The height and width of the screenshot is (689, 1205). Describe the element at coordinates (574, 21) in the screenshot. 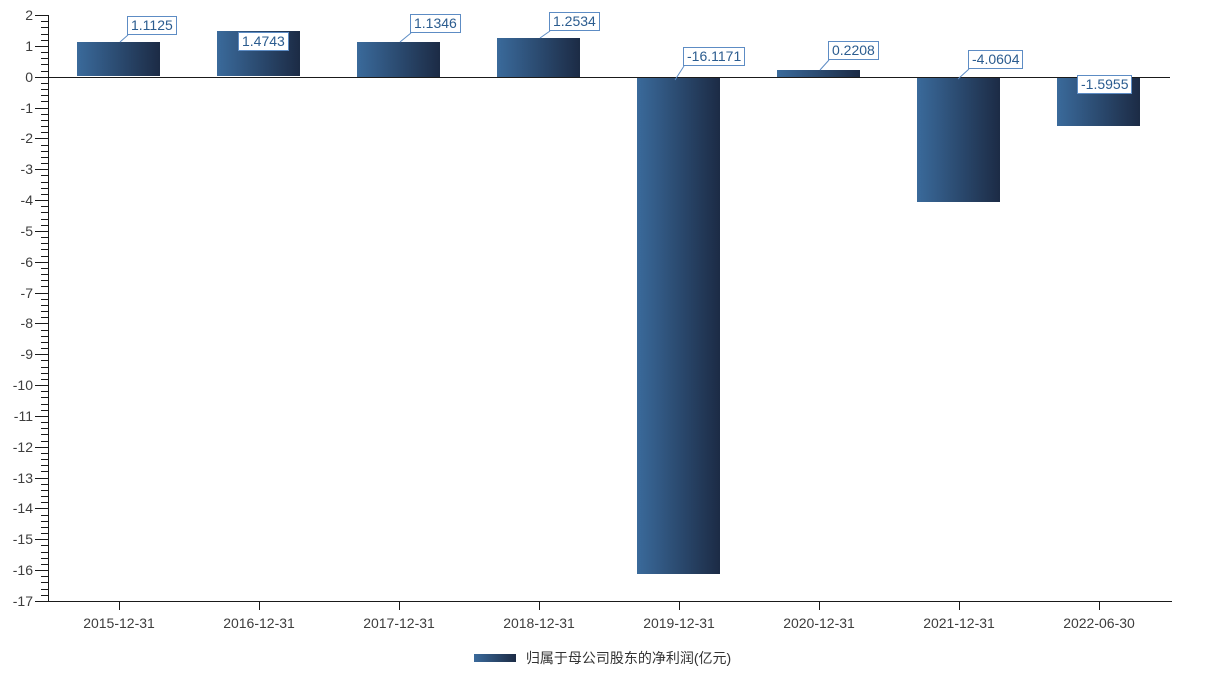

I see `data-label-2018-12-31: 1.2534` at that location.